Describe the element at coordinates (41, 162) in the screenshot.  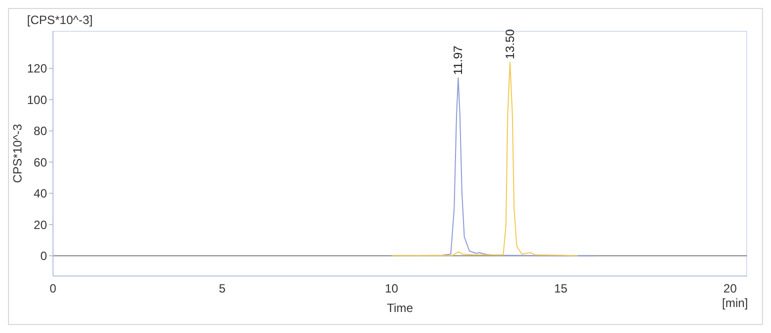
I see `y-tick-label: 60` at that location.